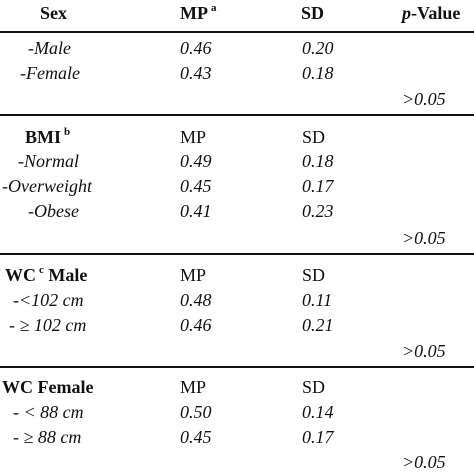  Describe the element at coordinates (318, 48) in the screenshot. I see `sex-row-sd: 0.20` at that location.